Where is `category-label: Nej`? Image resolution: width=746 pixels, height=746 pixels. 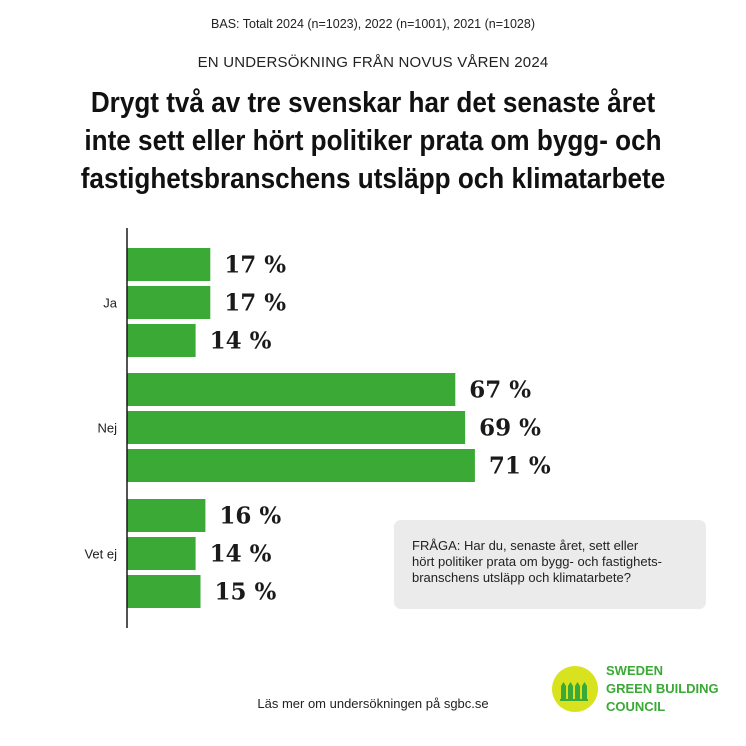
category-label: Nej is located at coordinates (107, 428).